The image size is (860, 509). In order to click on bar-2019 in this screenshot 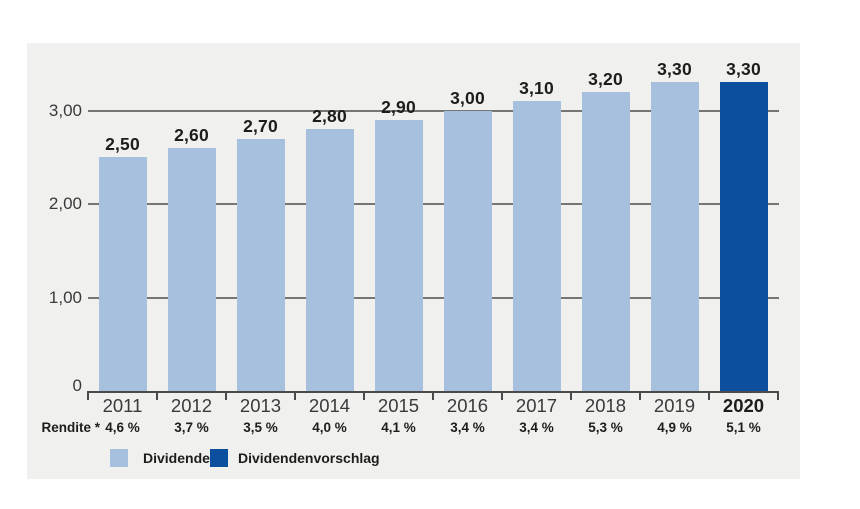, I will do `click(674, 236)`.